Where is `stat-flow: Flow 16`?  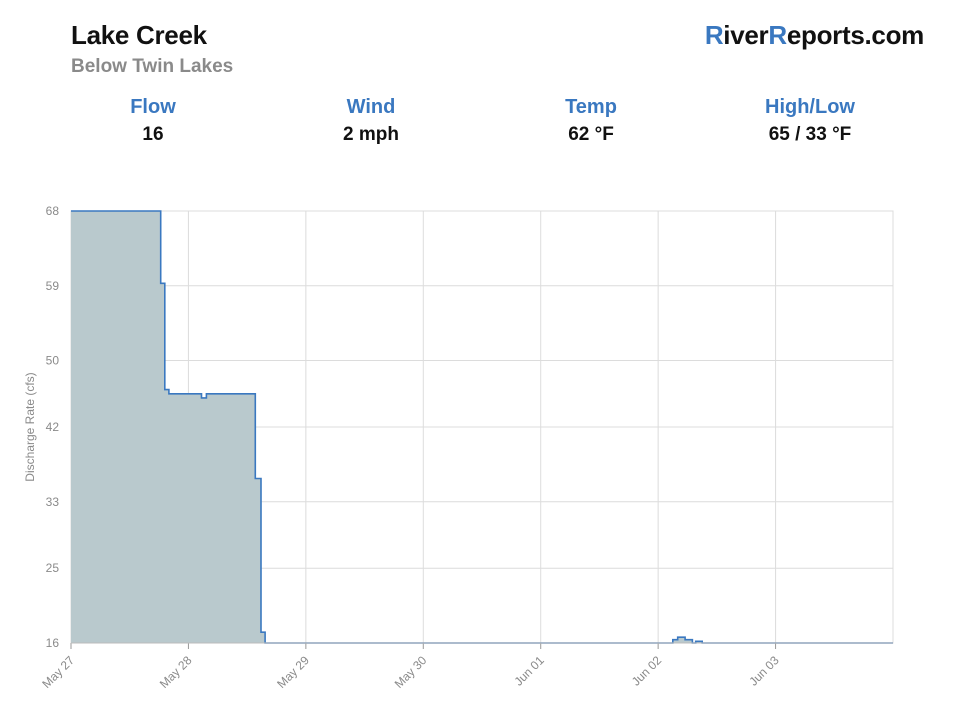
stat-flow: Flow 16 is located at coordinates (153, 121).